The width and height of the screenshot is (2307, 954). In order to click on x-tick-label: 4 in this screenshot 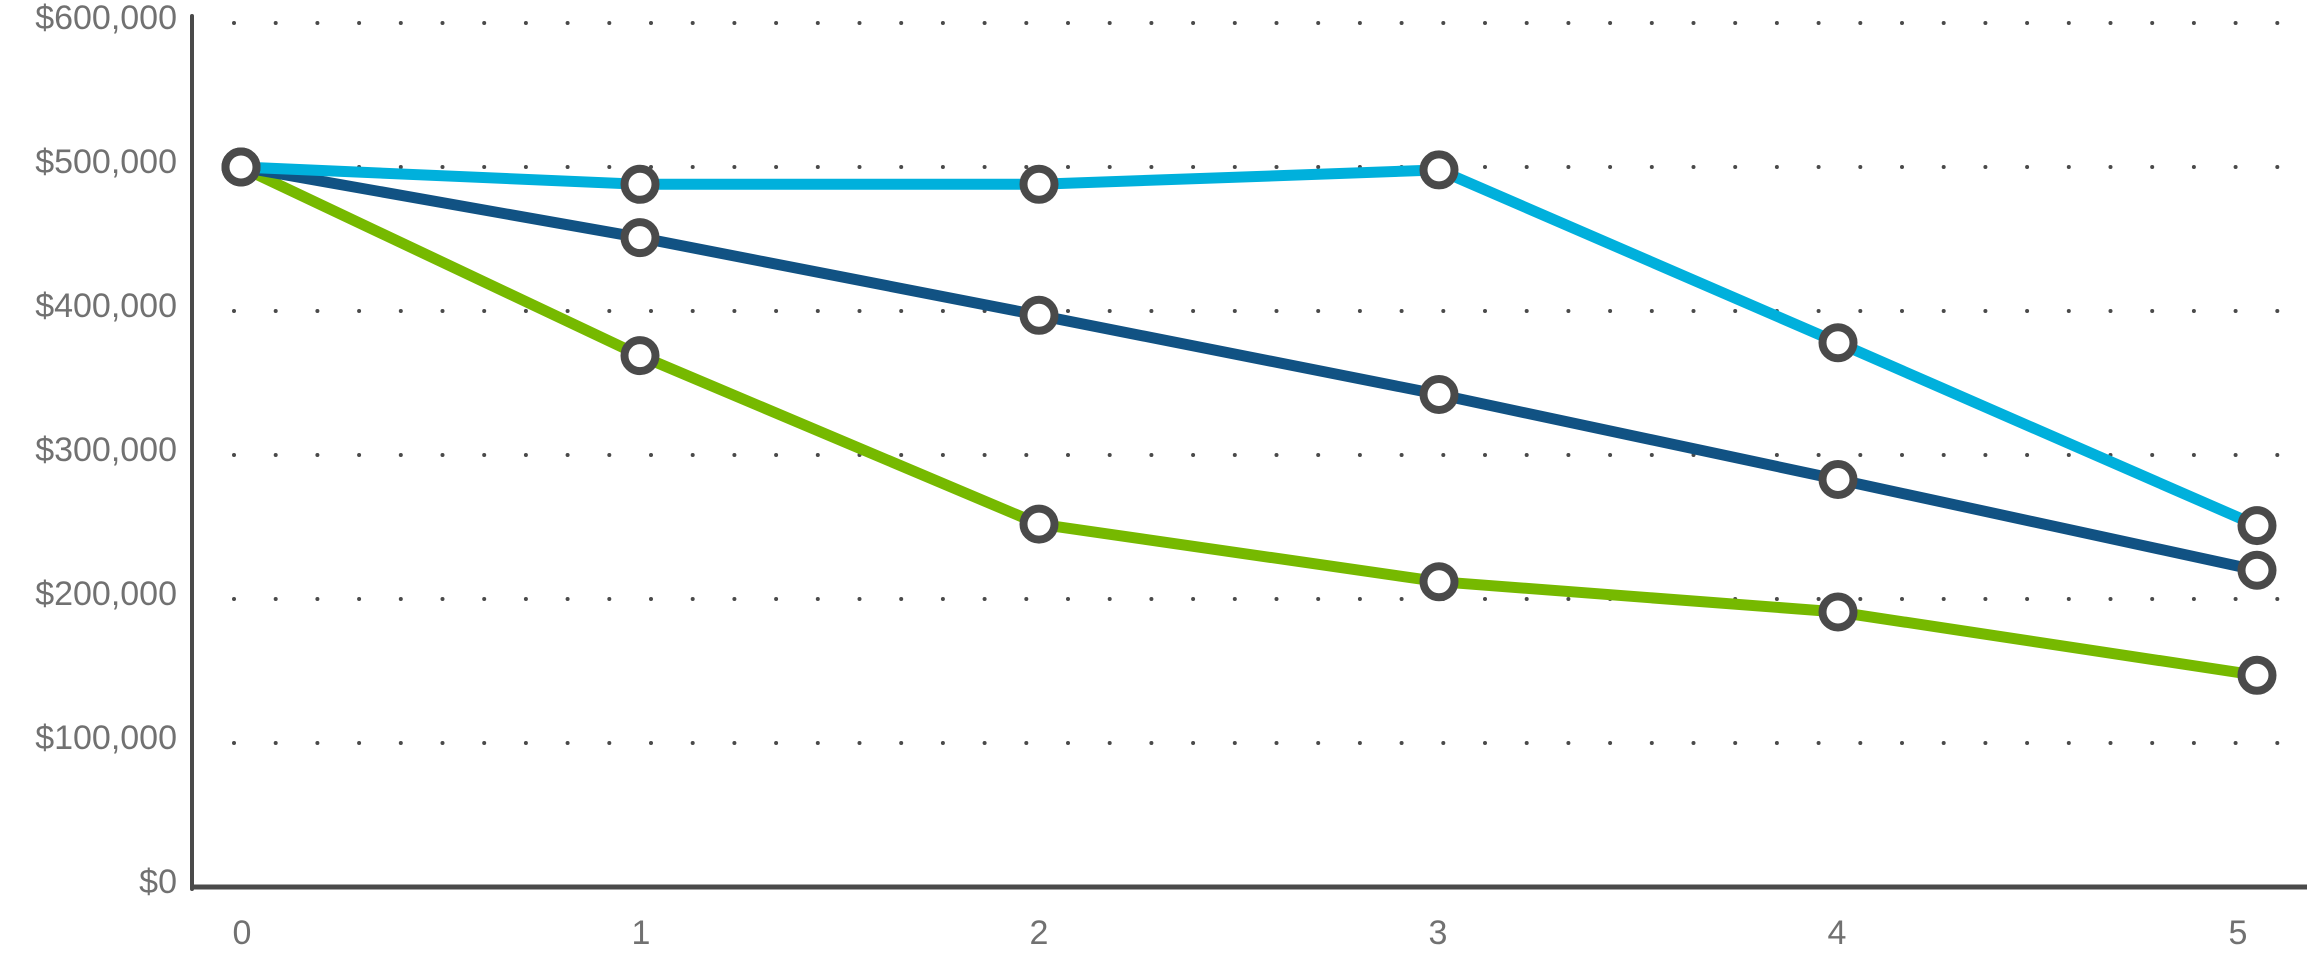, I will do `click(1837, 933)`.